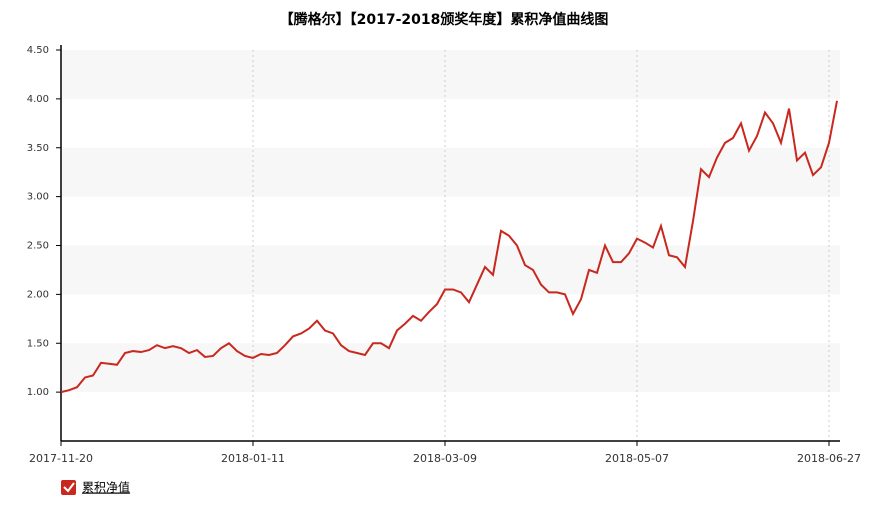 The width and height of the screenshot is (889, 518). Describe the element at coordinates (829, 458) in the screenshot. I see `x-tick-label: 2018-06-27` at that location.